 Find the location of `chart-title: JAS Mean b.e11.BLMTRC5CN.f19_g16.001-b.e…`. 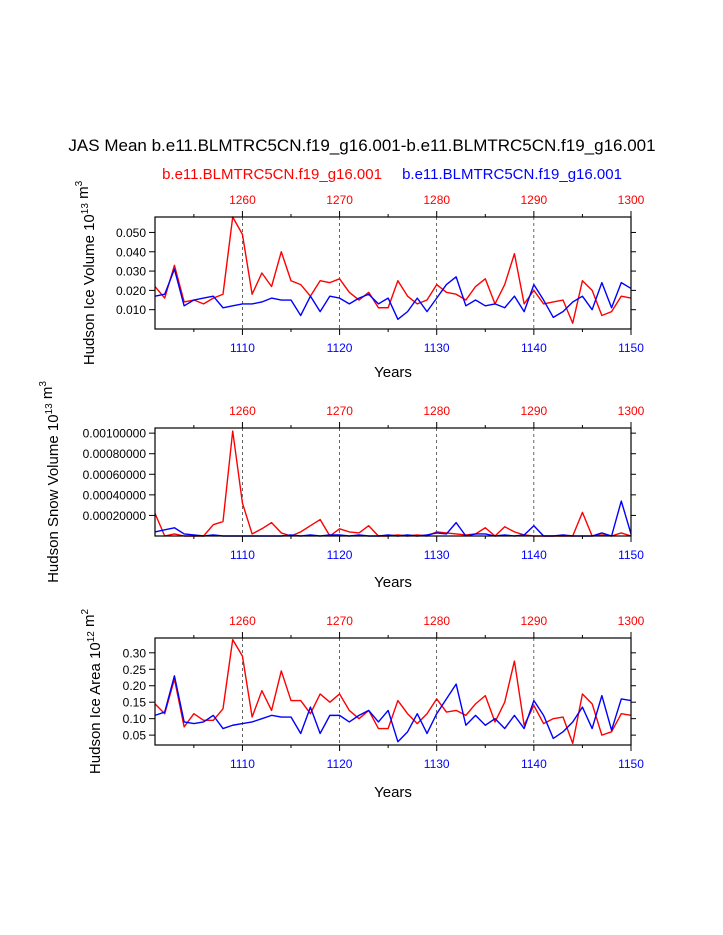

chart-title: JAS Mean b.e11.BLMTRC5CN.f19_g16.001-b.e… is located at coordinates (361, 145).